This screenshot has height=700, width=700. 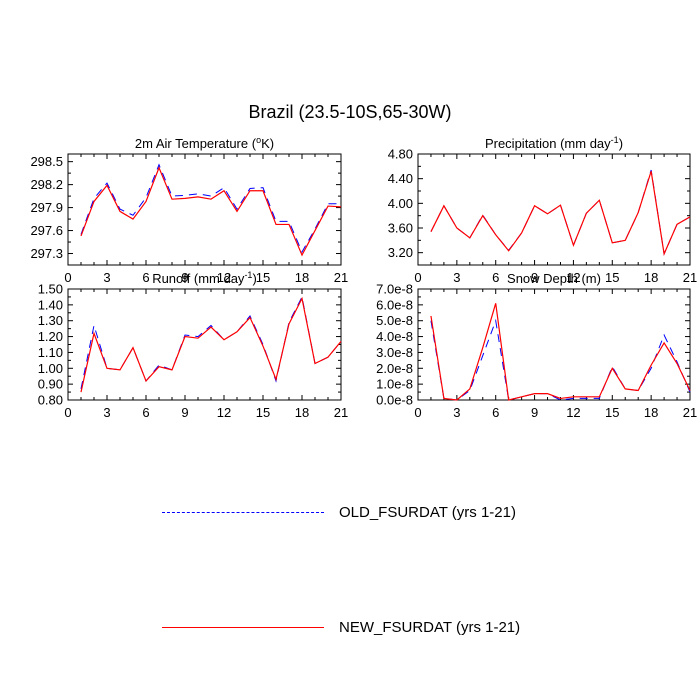 I want to click on y-tick-label: 5.0e-8, so click(x=394, y=320).